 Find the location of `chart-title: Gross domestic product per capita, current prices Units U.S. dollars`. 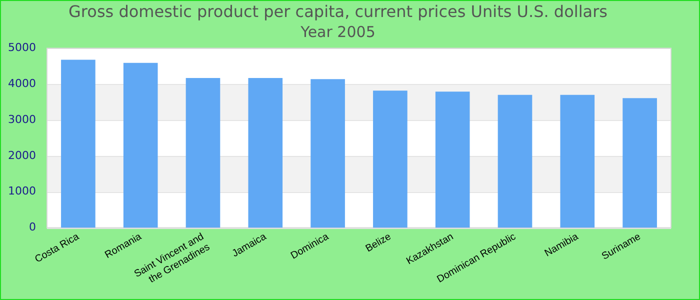

chart-title: Gross domestic product per capita, current prices Units U.S. dollars is located at coordinates (338, 11).